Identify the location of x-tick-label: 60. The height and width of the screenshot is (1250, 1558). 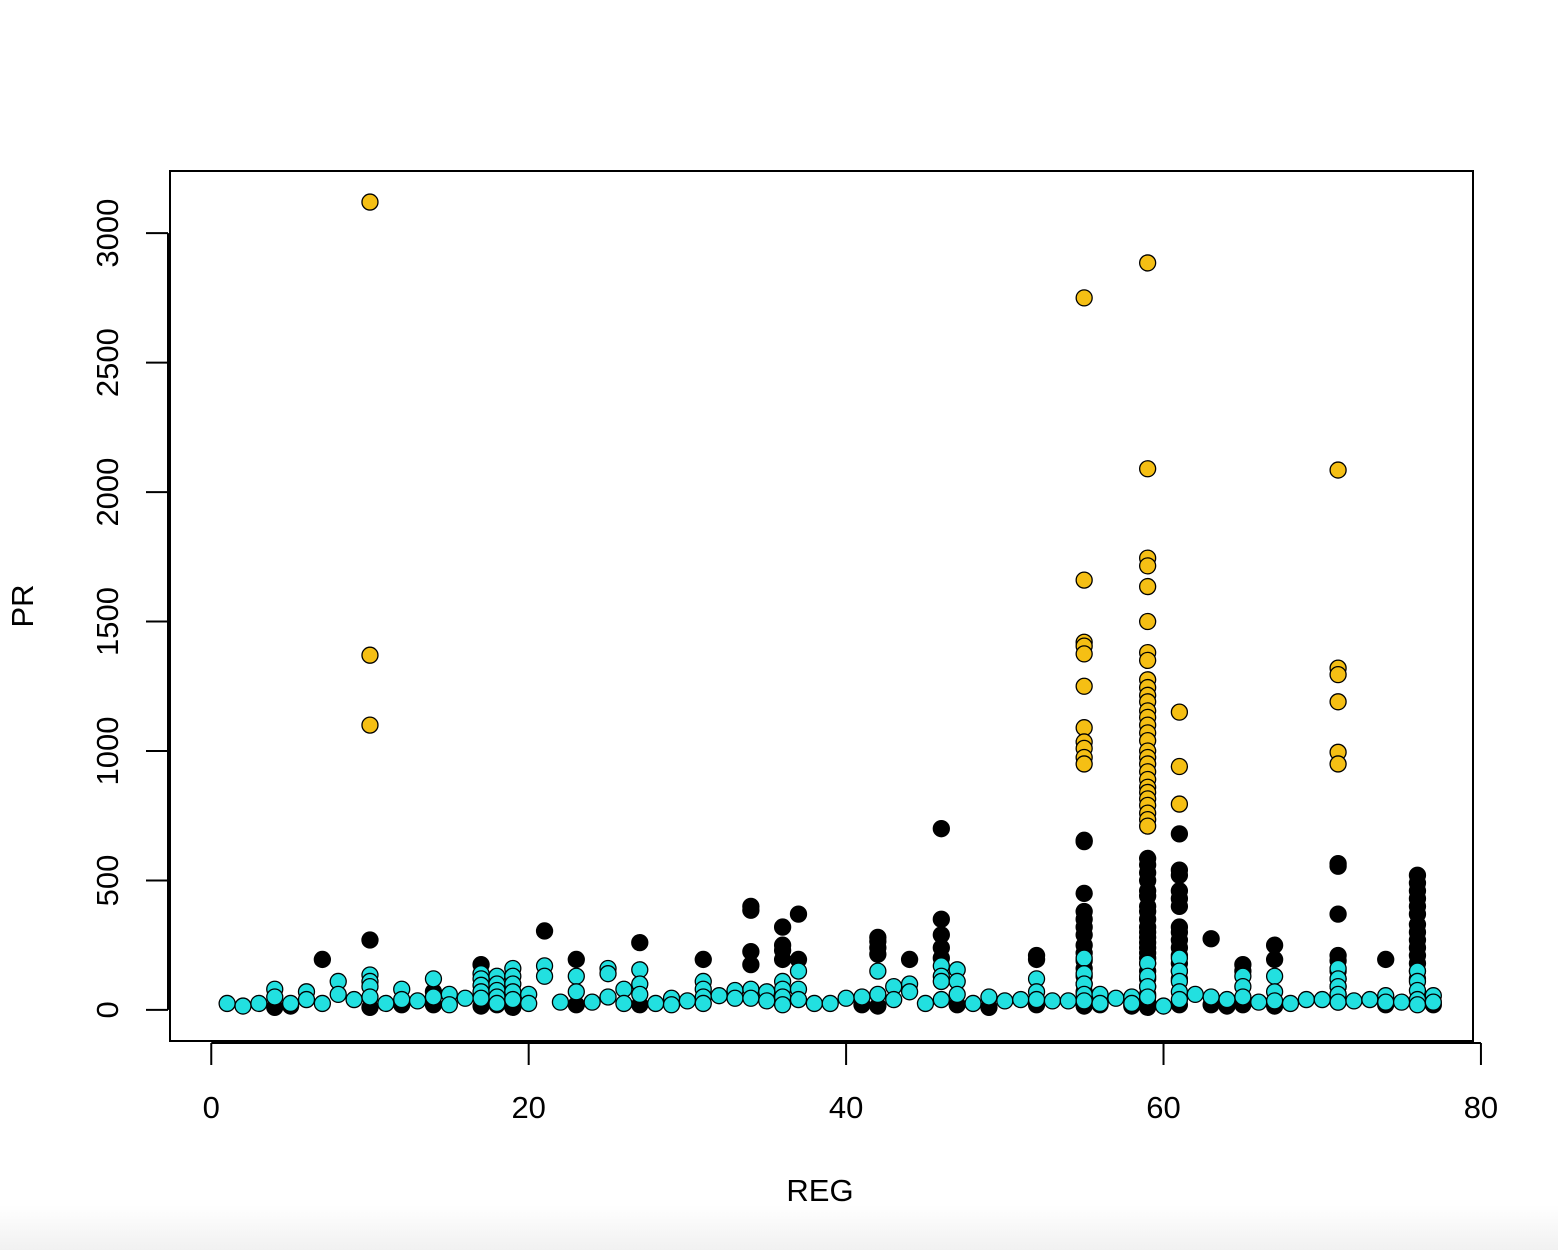
(1163, 1107).